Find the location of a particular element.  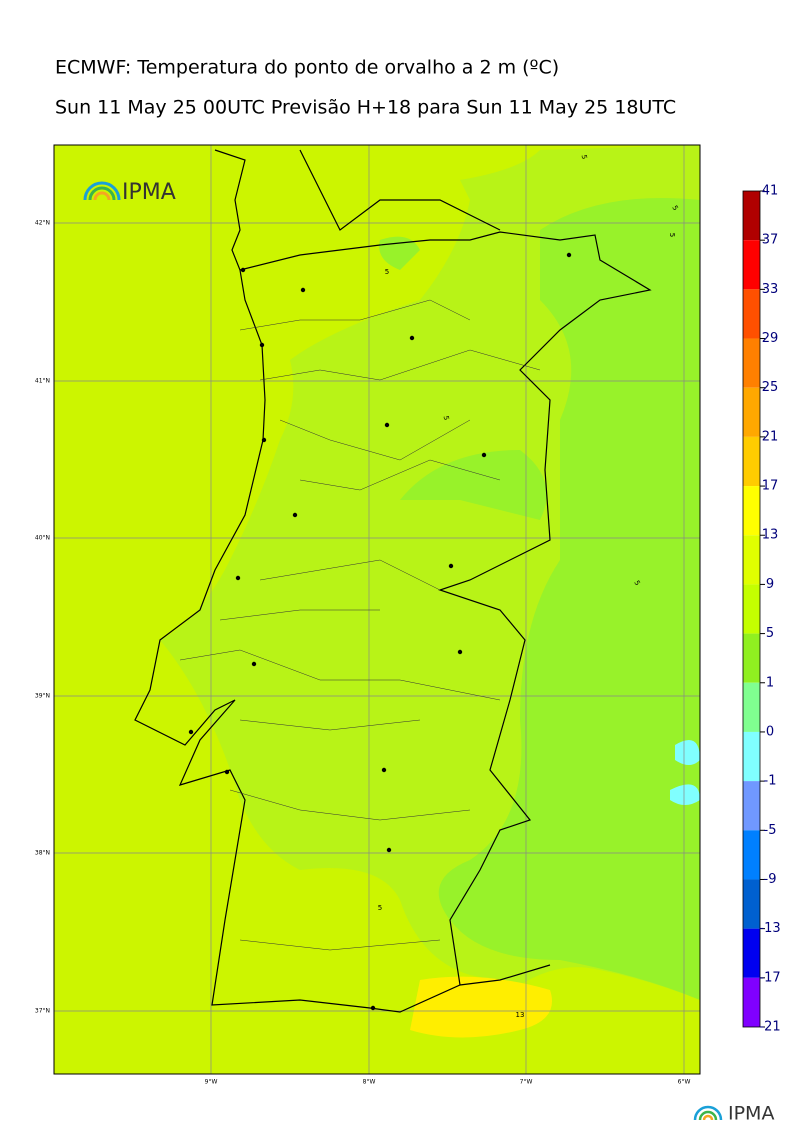

contour-label: 13 is located at coordinates (520, 1015).